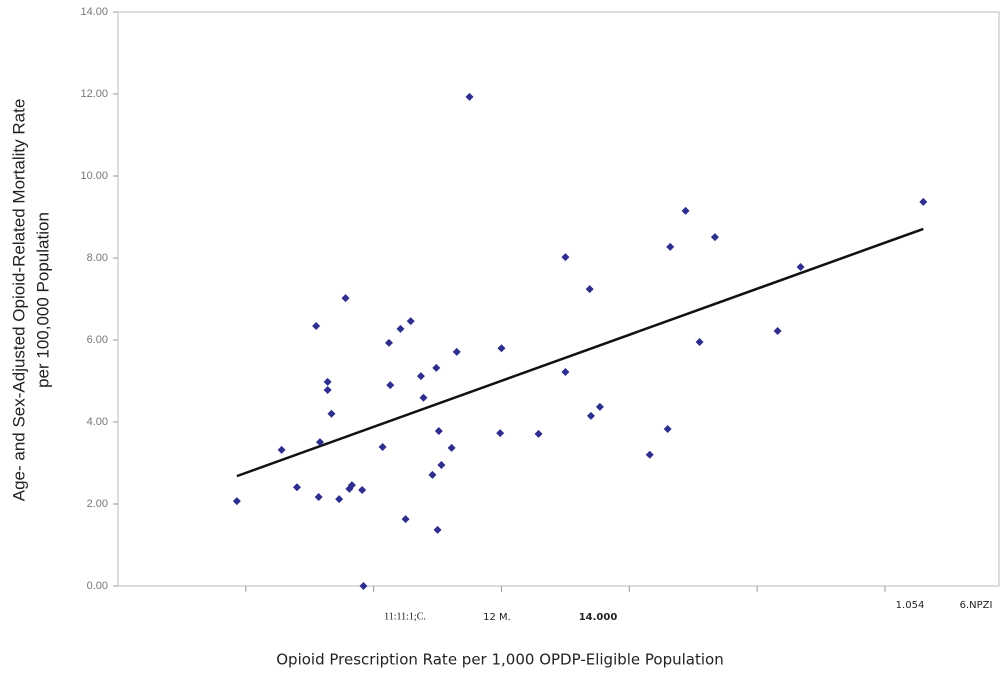  I want to click on y-axis-label: per 100,000 Population, so click(42, 300).